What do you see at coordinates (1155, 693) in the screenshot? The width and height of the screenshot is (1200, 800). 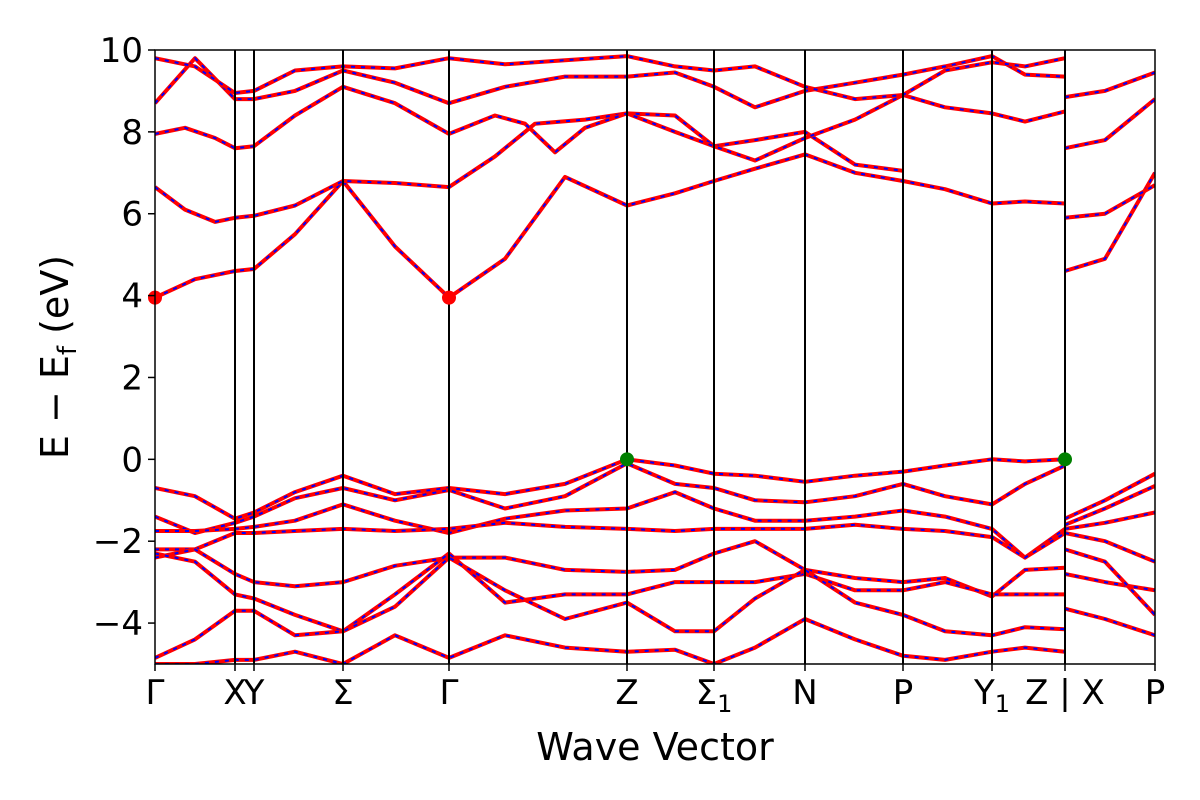 I see `x-tick-label-11: P` at bounding box center [1155, 693].